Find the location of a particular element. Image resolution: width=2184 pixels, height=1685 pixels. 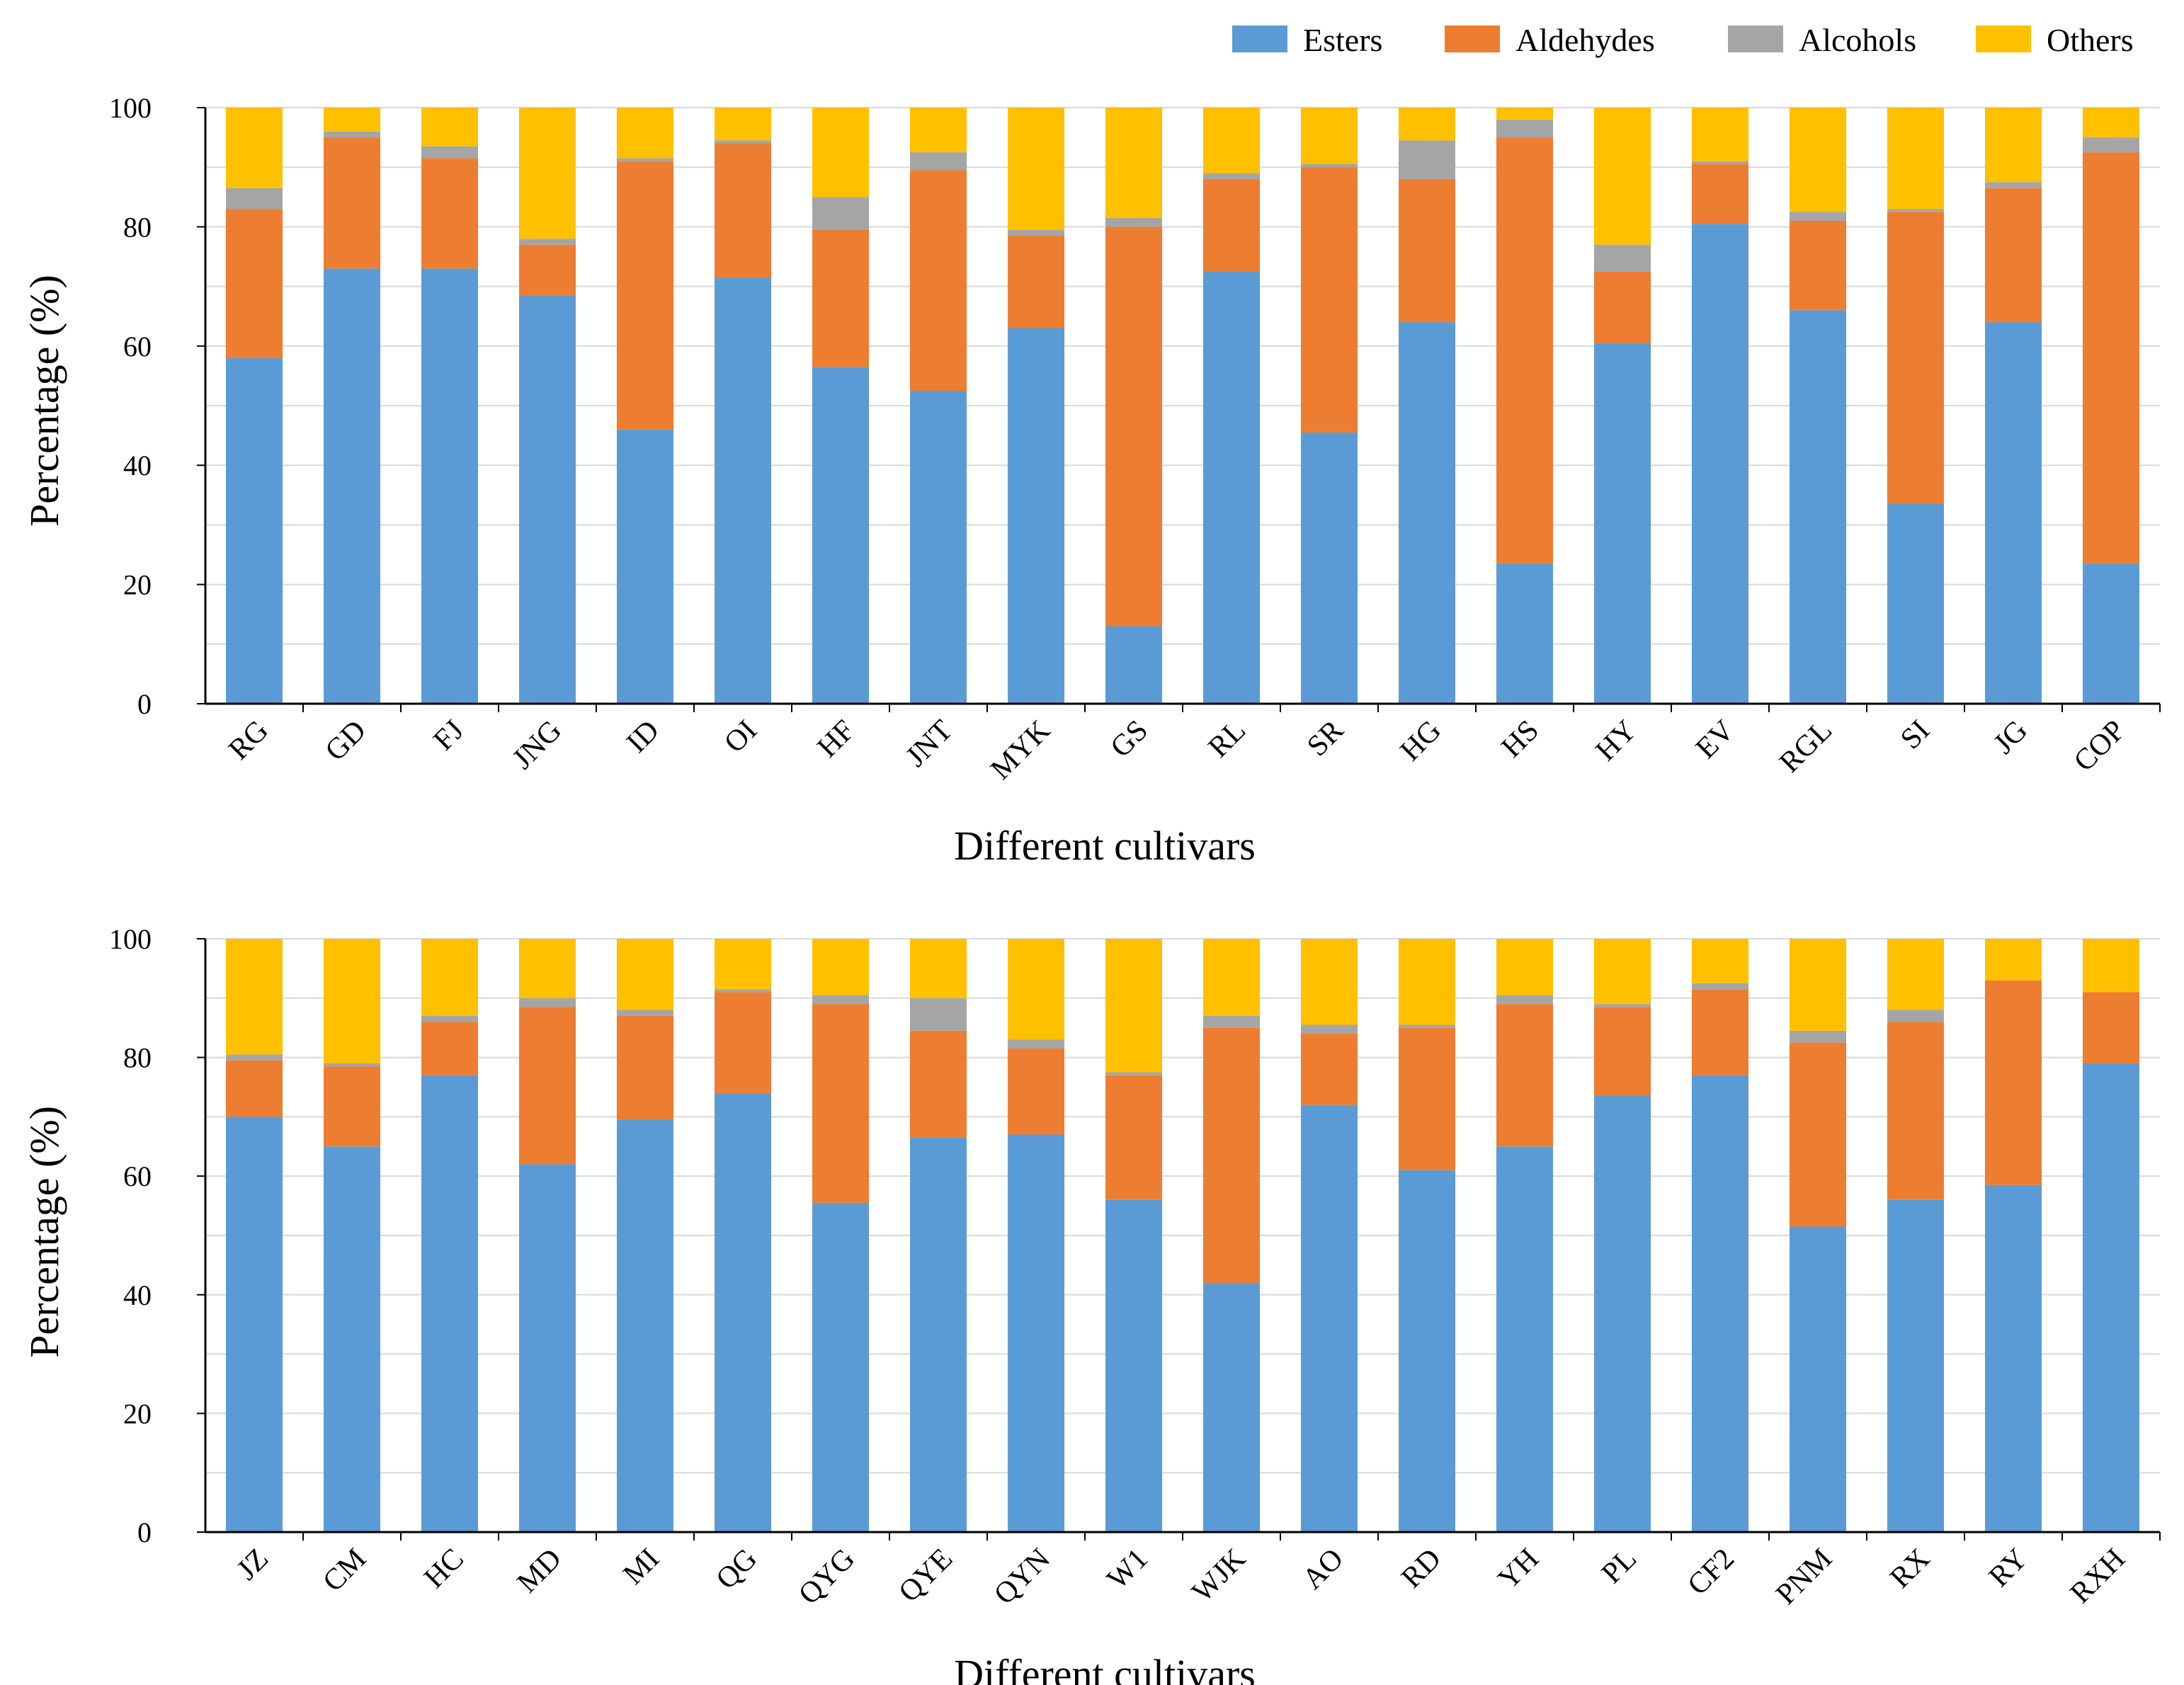

bar-segment-jz-aldehydes is located at coordinates (254, 1088).